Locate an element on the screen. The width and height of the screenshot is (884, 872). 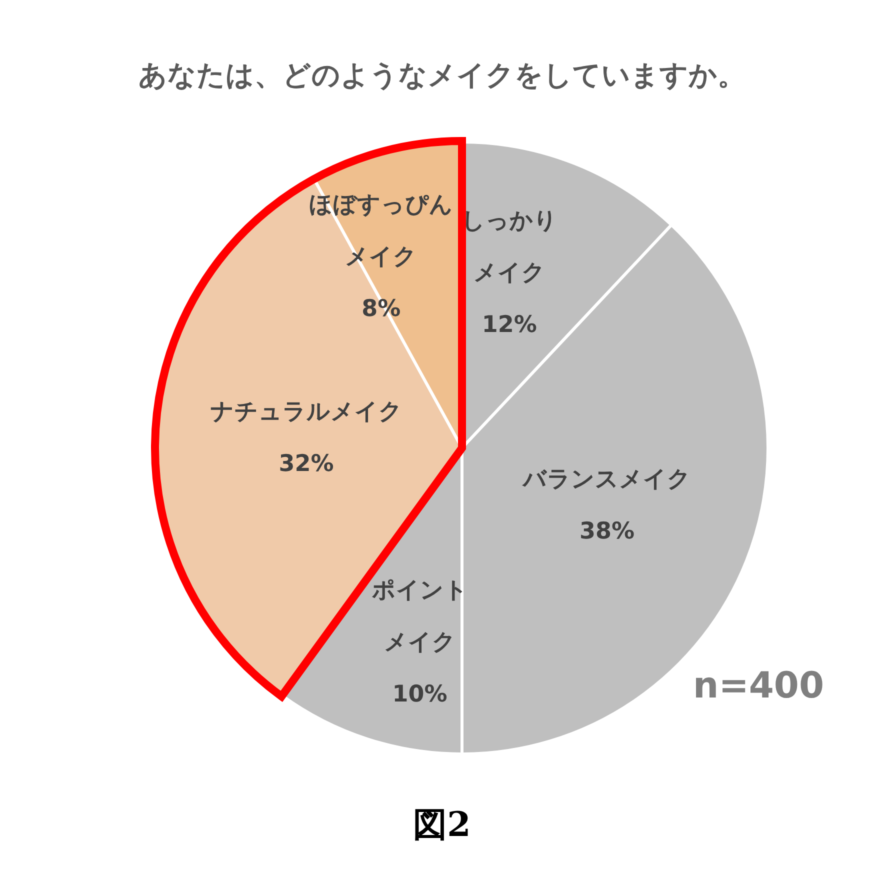
slice-label: ほぼすっぴんメイク is located at coordinates (381, 231).